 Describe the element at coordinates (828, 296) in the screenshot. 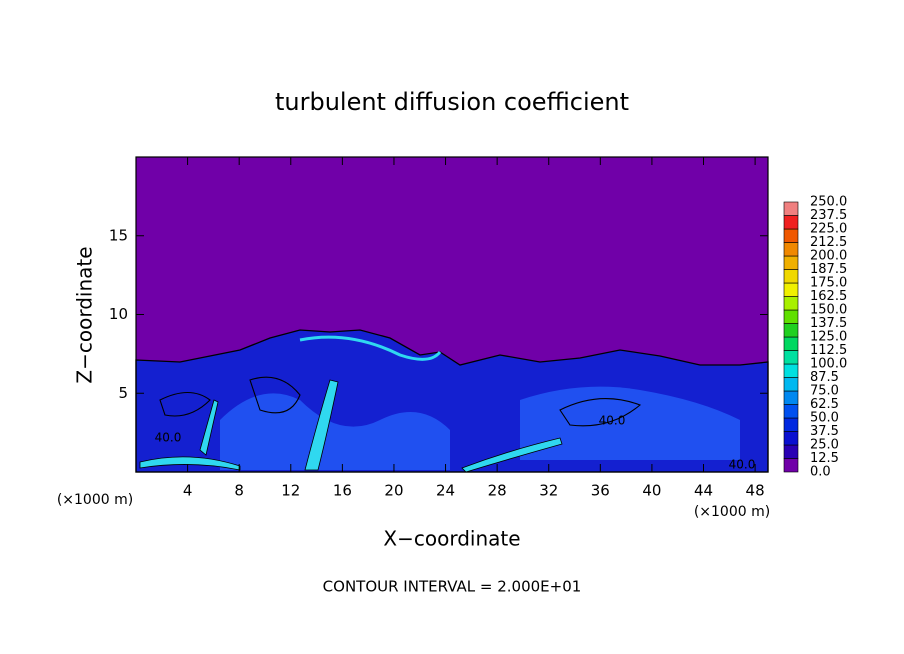

I see `colorbar-label: 162.5` at that location.